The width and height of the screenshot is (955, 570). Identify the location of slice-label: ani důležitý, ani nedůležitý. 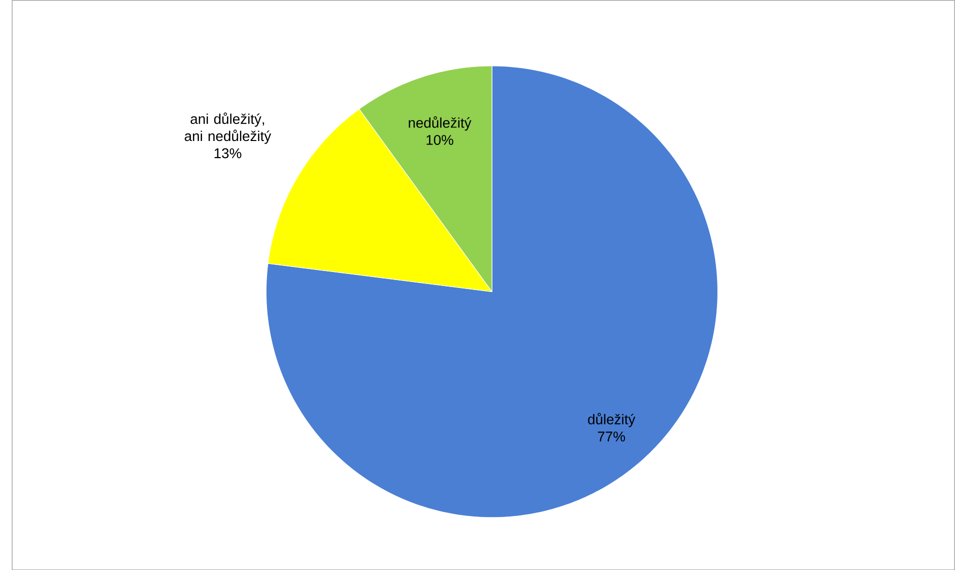
(228, 128).